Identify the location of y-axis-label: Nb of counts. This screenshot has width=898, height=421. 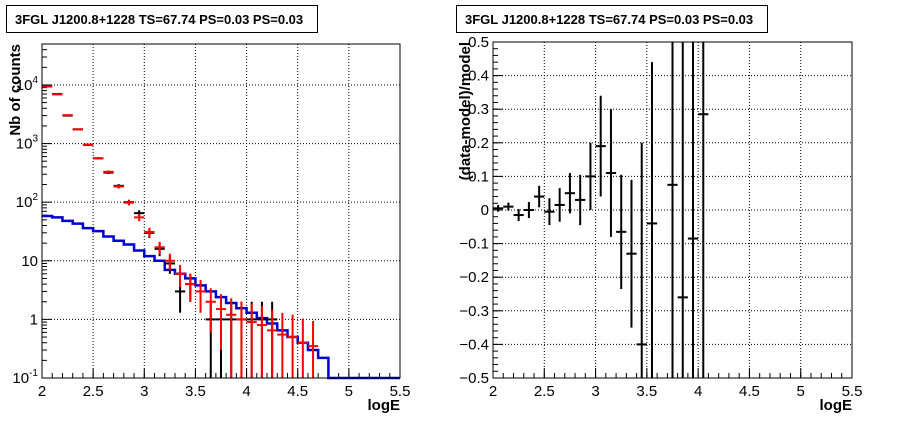
(15, 90).